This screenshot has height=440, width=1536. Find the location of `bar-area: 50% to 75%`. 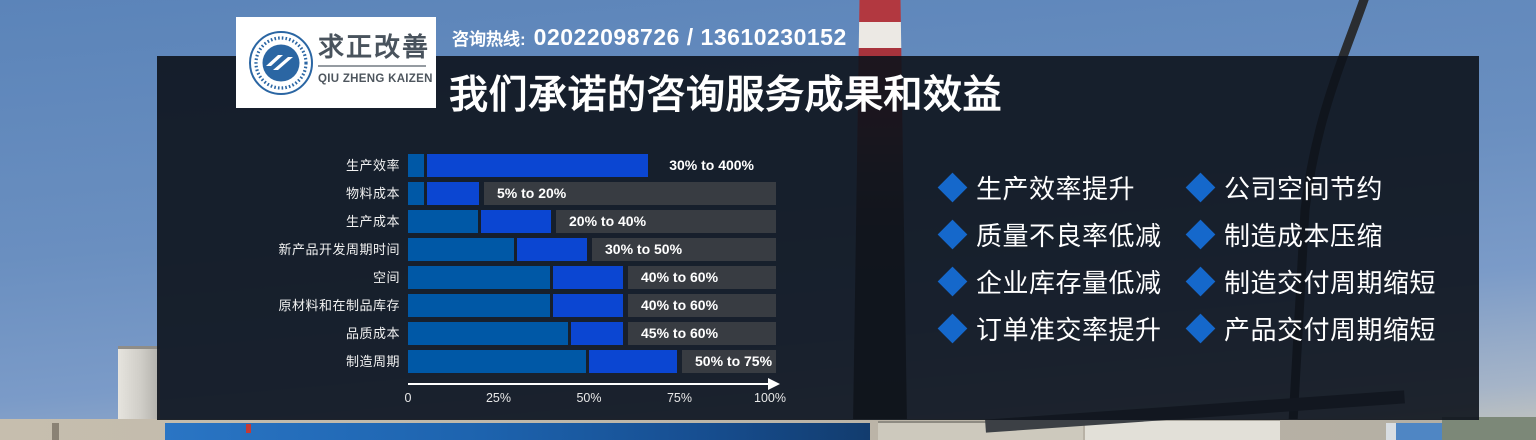

bar-area: 50% to 75% is located at coordinates (598, 361).